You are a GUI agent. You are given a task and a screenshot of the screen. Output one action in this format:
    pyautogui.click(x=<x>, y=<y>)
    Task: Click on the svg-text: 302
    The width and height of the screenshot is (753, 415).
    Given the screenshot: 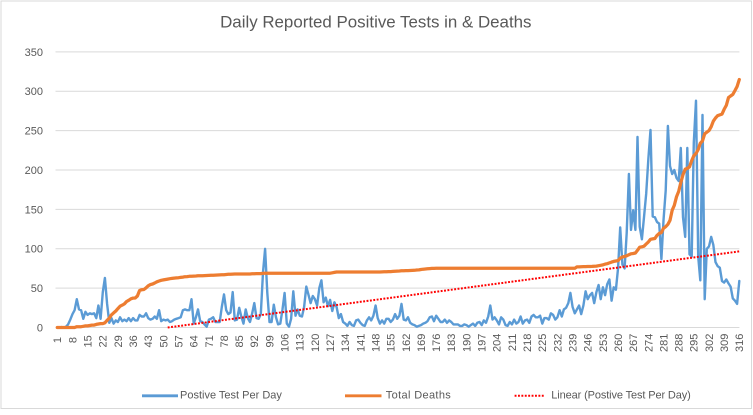 What is the action you would take?
    pyautogui.click(x=710, y=343)
    